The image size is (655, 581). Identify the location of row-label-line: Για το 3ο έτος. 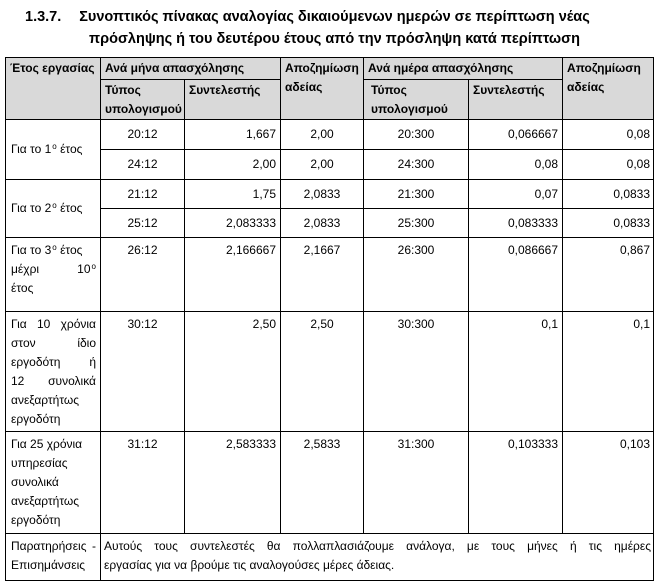
(47, 250).